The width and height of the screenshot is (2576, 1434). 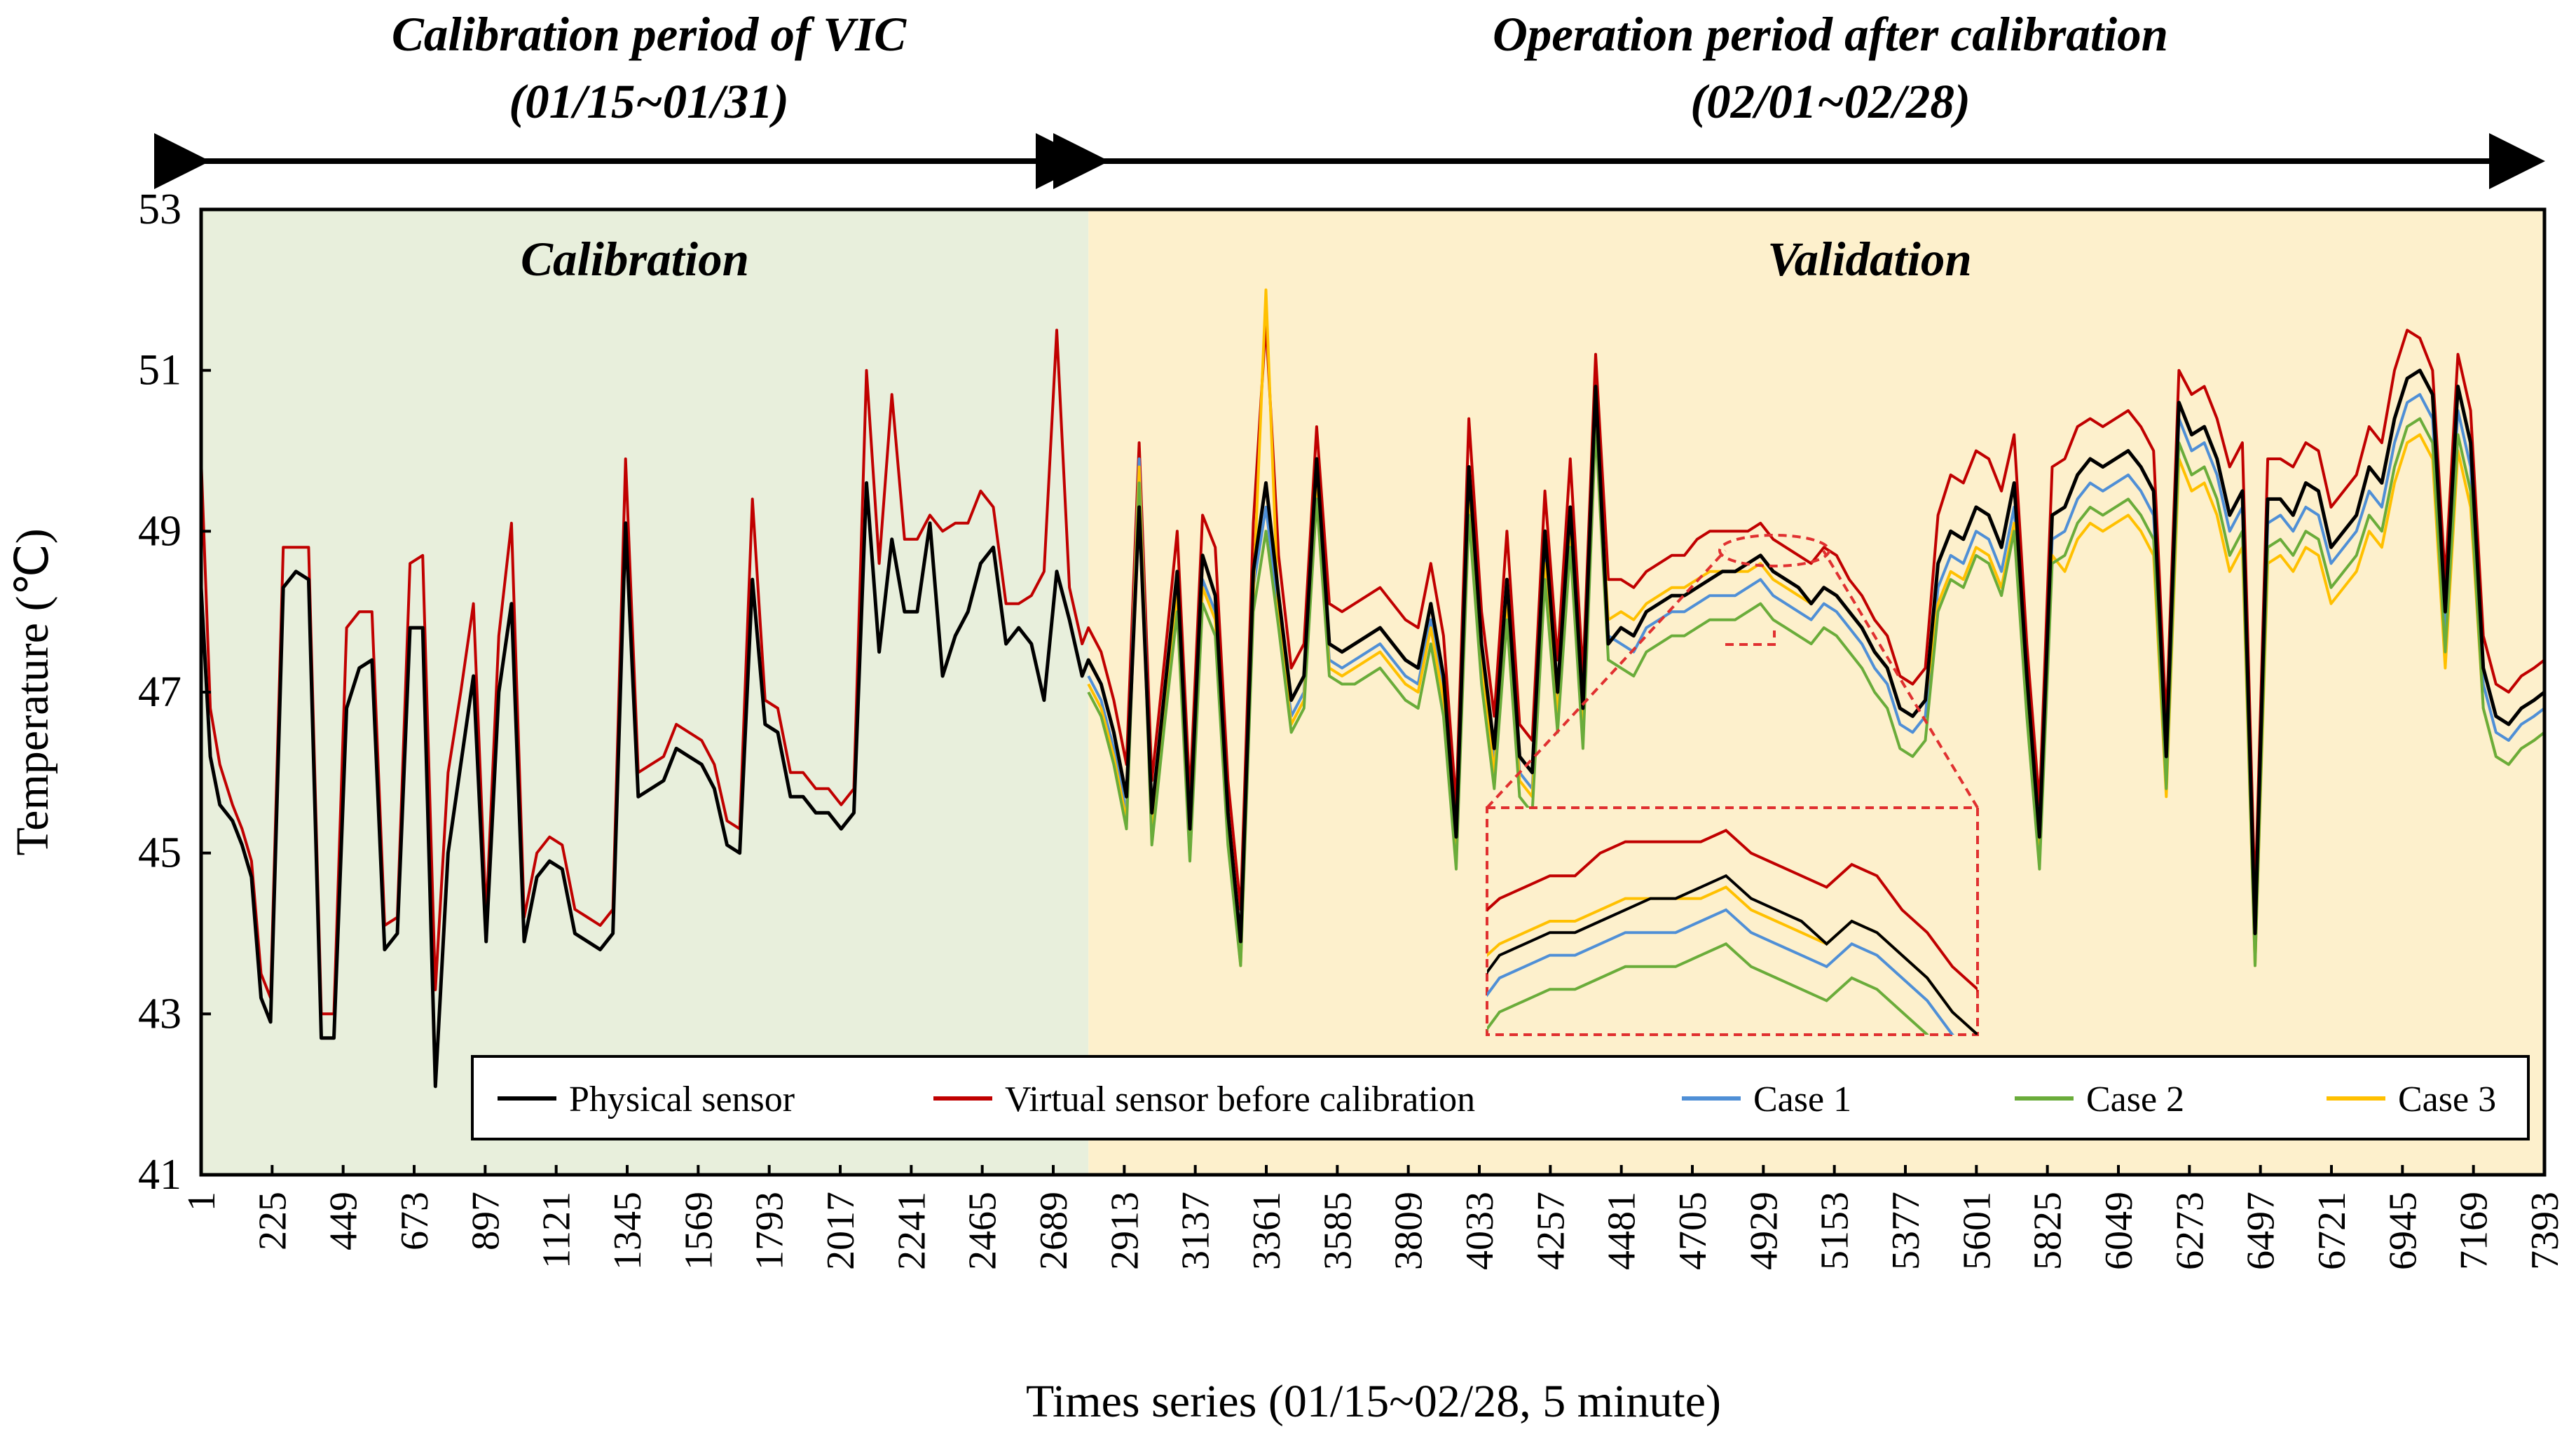 I want to click on x-tick-label: 1569, so click(x=698, y=1231).